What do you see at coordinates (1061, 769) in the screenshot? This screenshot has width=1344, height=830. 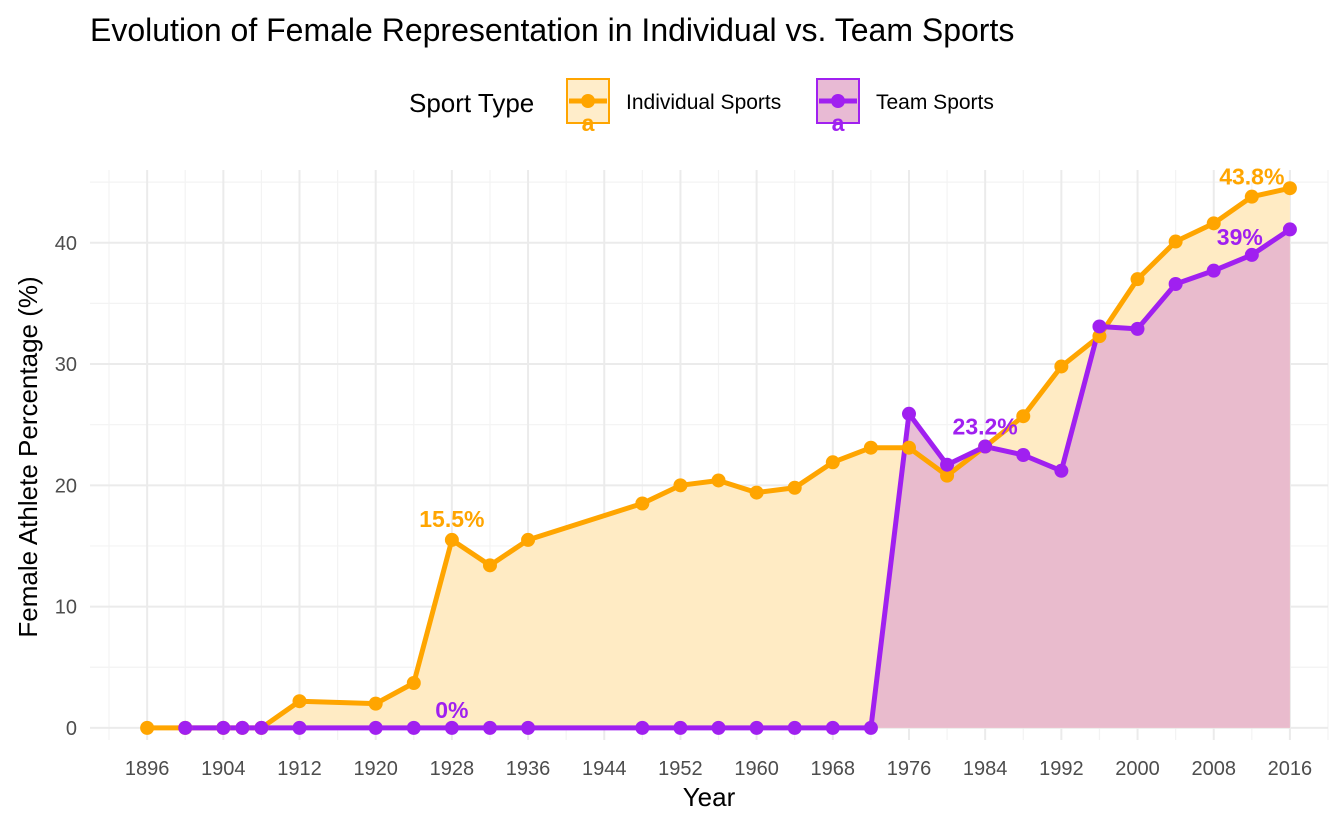 I see `x-tick-label: 1992` at bounding box center [1061, 769].